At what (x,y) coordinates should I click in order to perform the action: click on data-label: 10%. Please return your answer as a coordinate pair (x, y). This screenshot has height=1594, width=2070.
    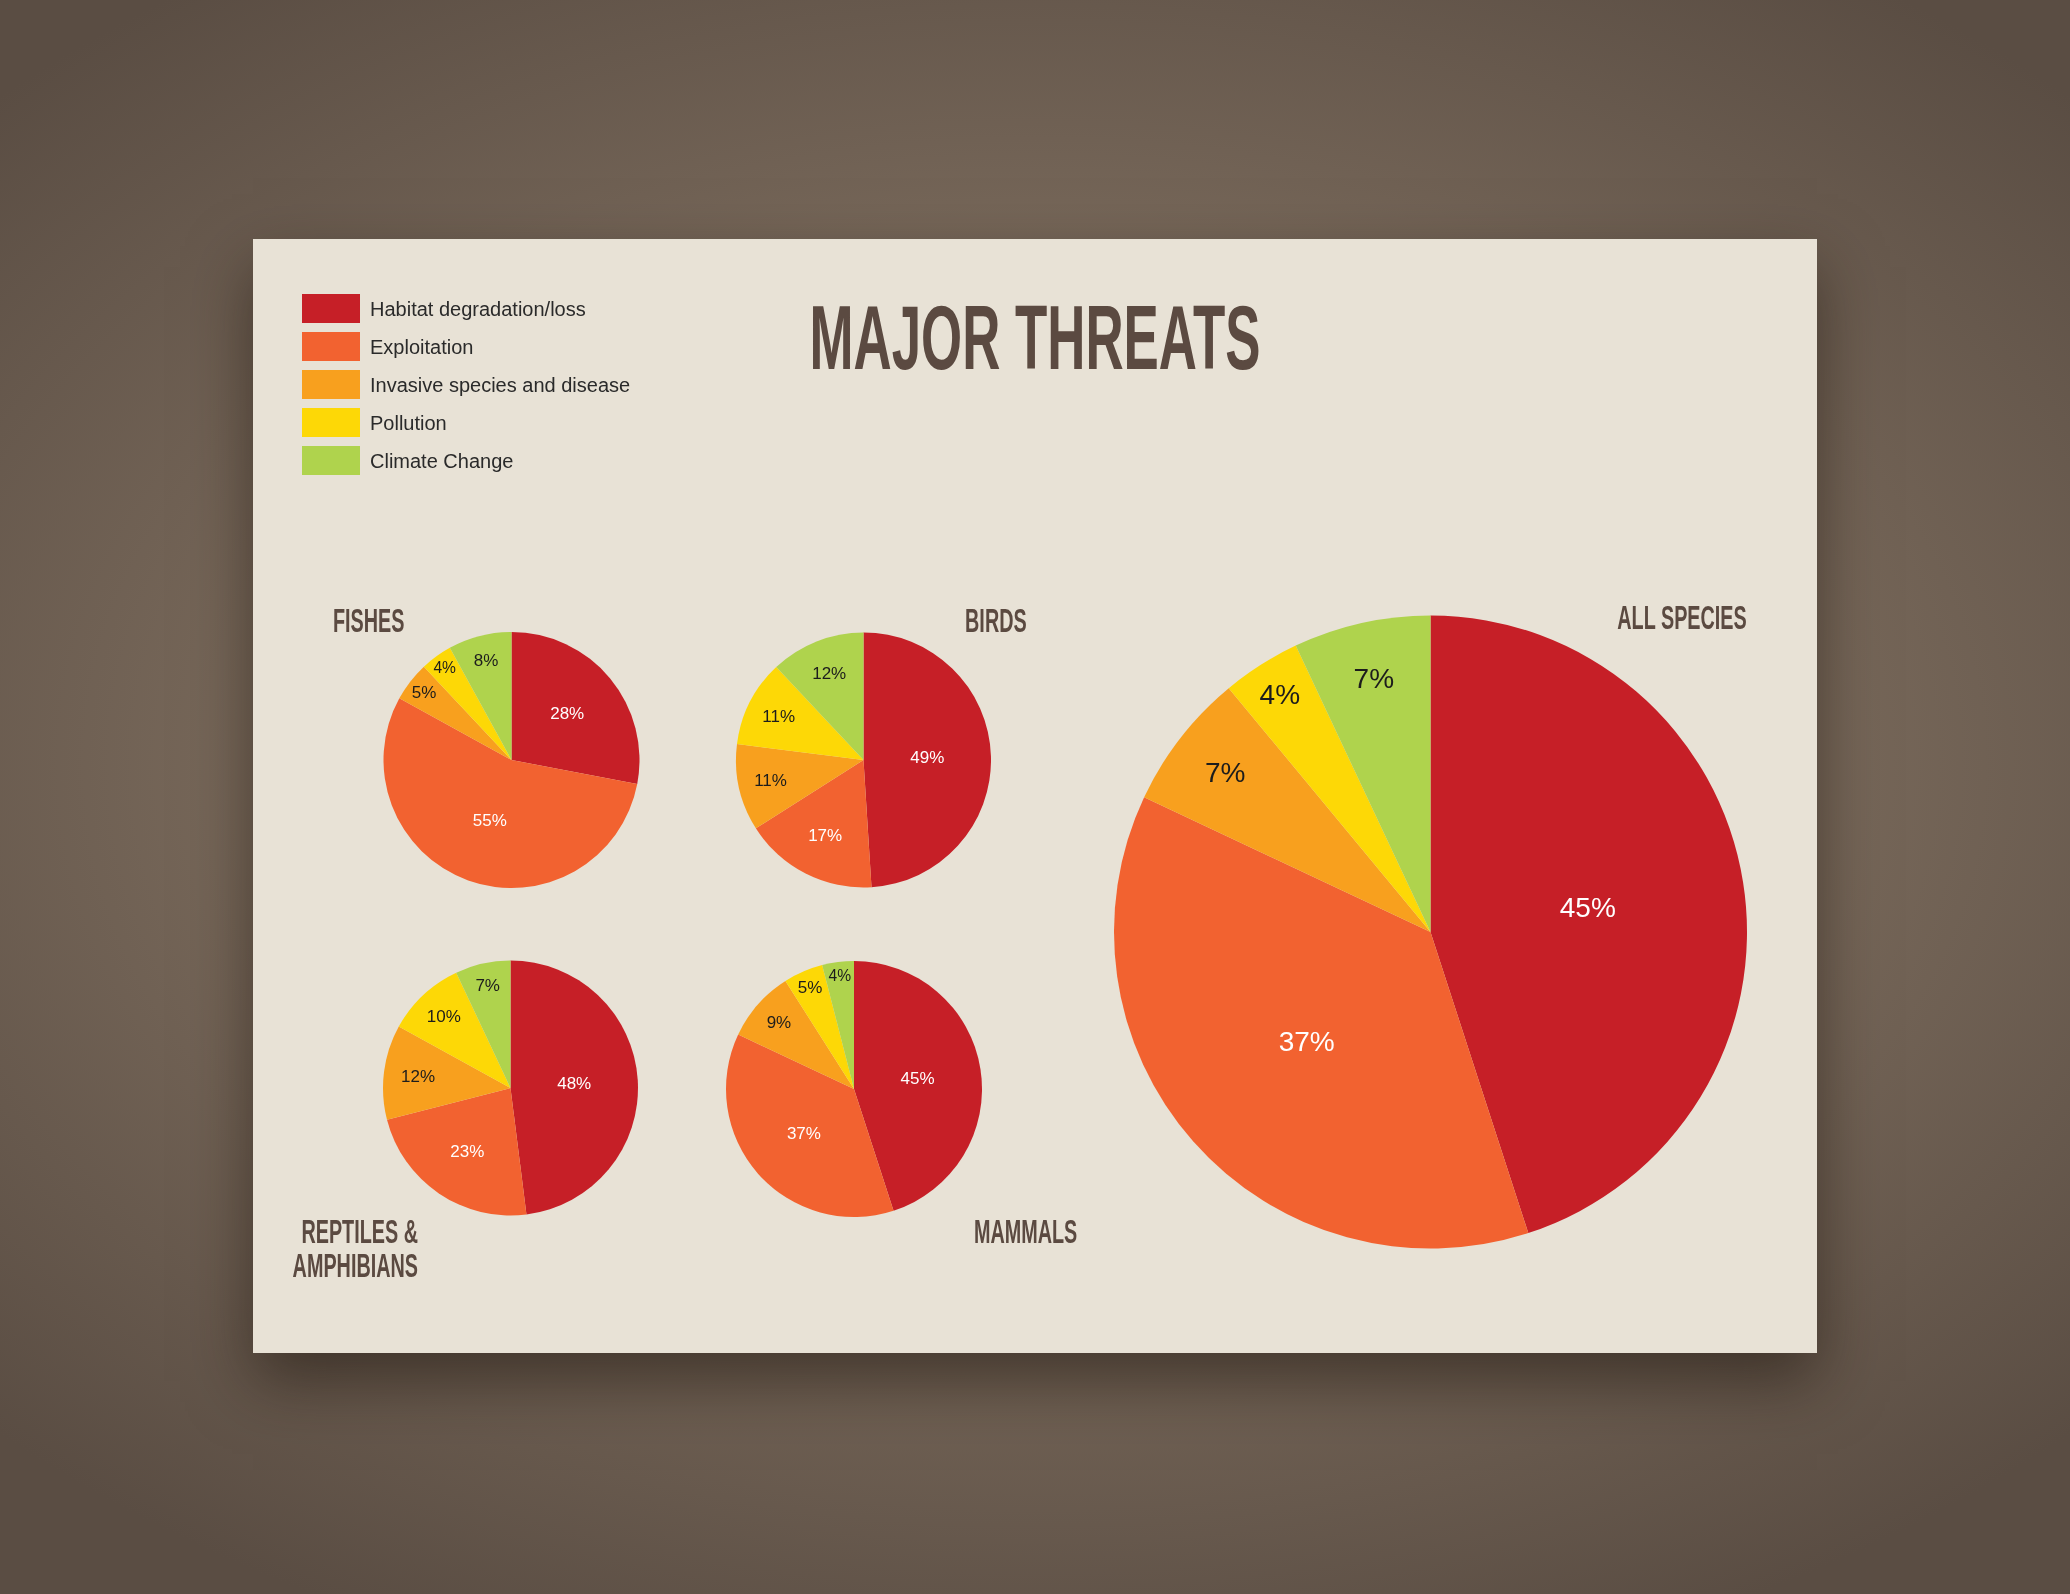
    Looking at the image, I should click on (443, 1017).